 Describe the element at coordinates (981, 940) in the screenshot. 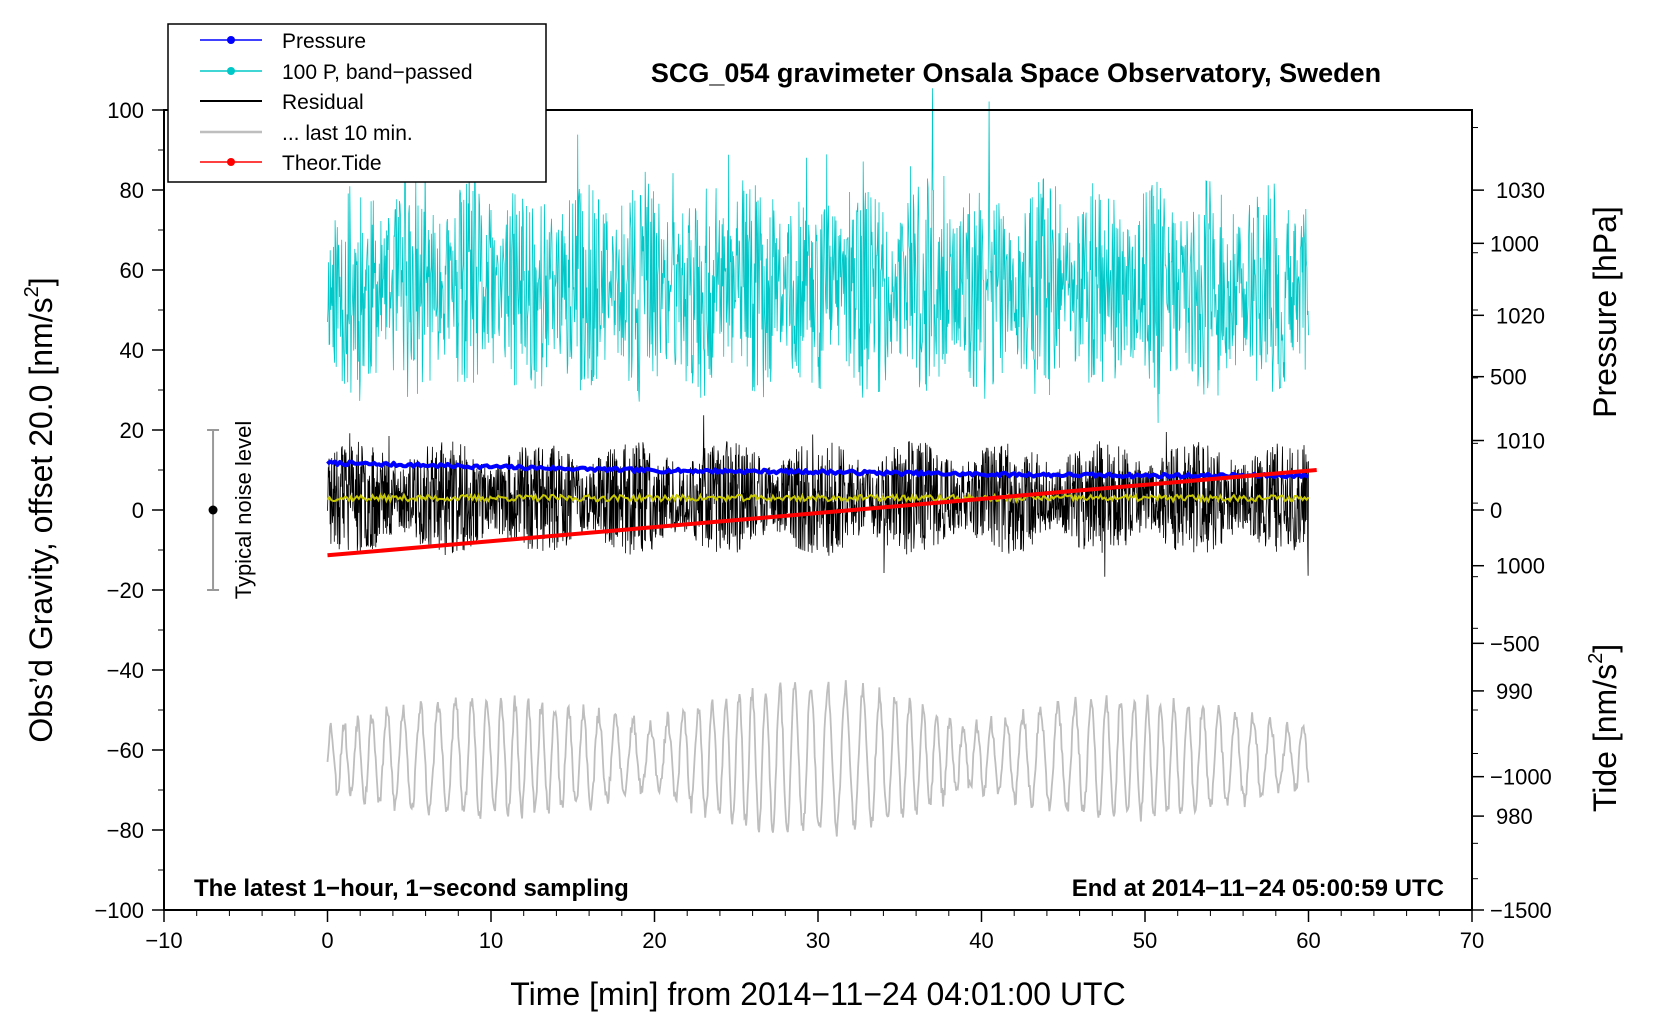

I see `x-tick-label: 40` at that location.